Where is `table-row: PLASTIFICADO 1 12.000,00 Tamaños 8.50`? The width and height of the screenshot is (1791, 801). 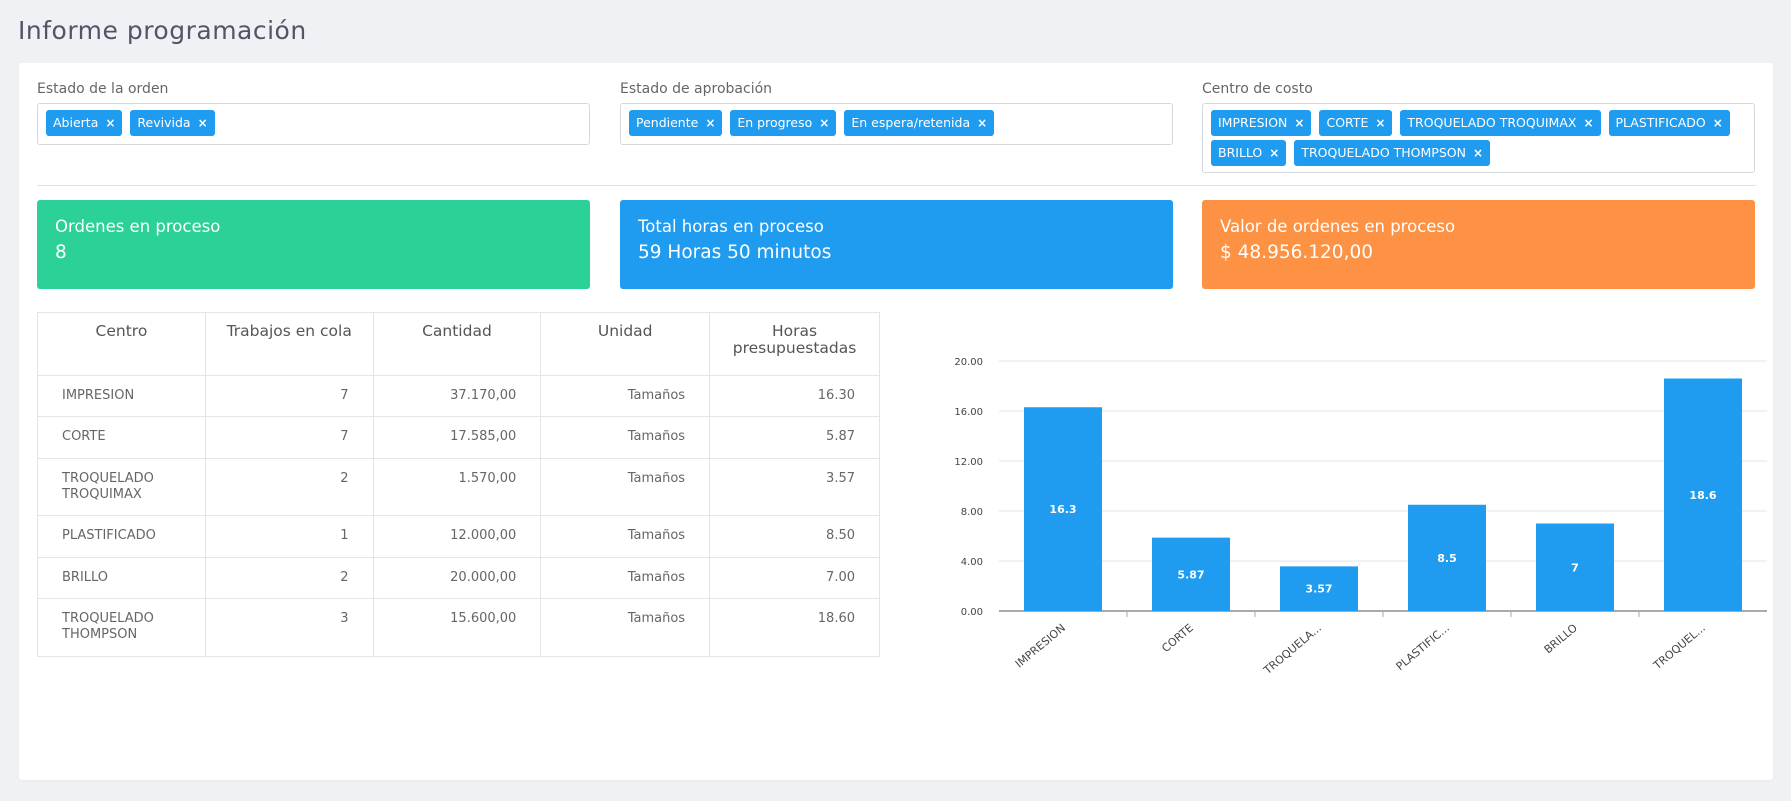
table-row: PLASTIFICADO 1 12.000,00 Tamaños 8.50 is located at coordinates (458, 536).